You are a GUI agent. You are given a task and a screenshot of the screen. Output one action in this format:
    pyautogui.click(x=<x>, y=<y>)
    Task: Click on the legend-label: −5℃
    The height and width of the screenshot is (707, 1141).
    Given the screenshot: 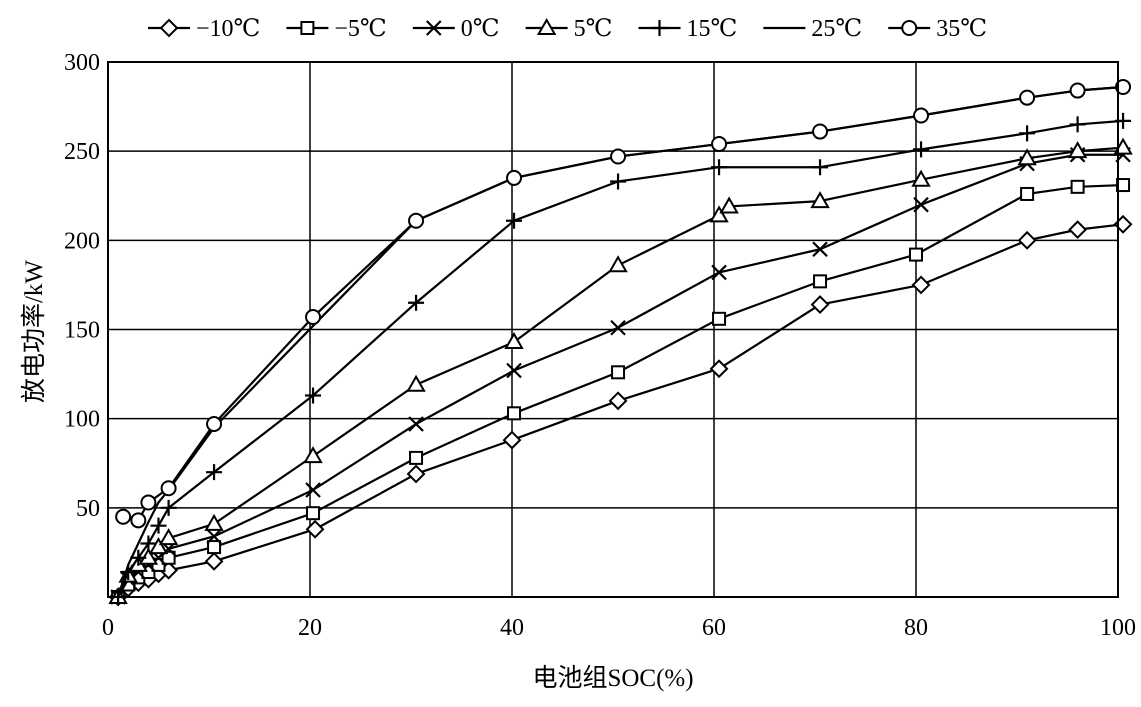 What is the action you would take?
    pyautogui.click(x=360, y=29)
    